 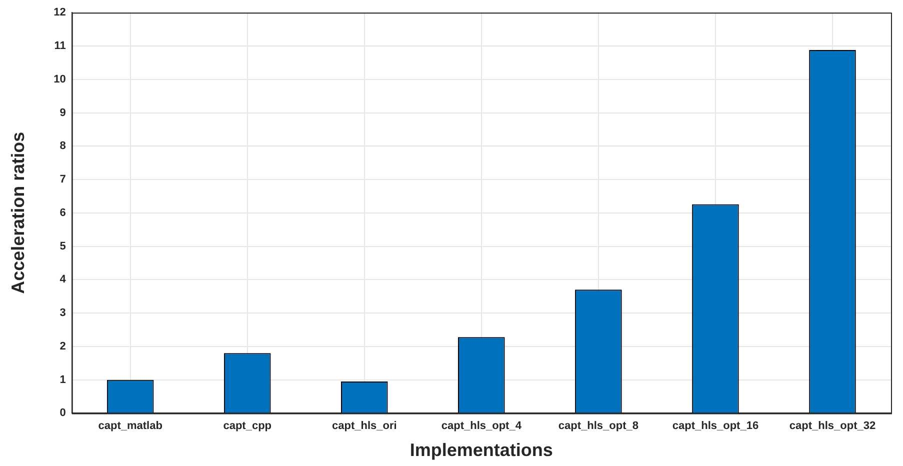 I want to click on y-tick-label: 5, so click(x=63, y=246).